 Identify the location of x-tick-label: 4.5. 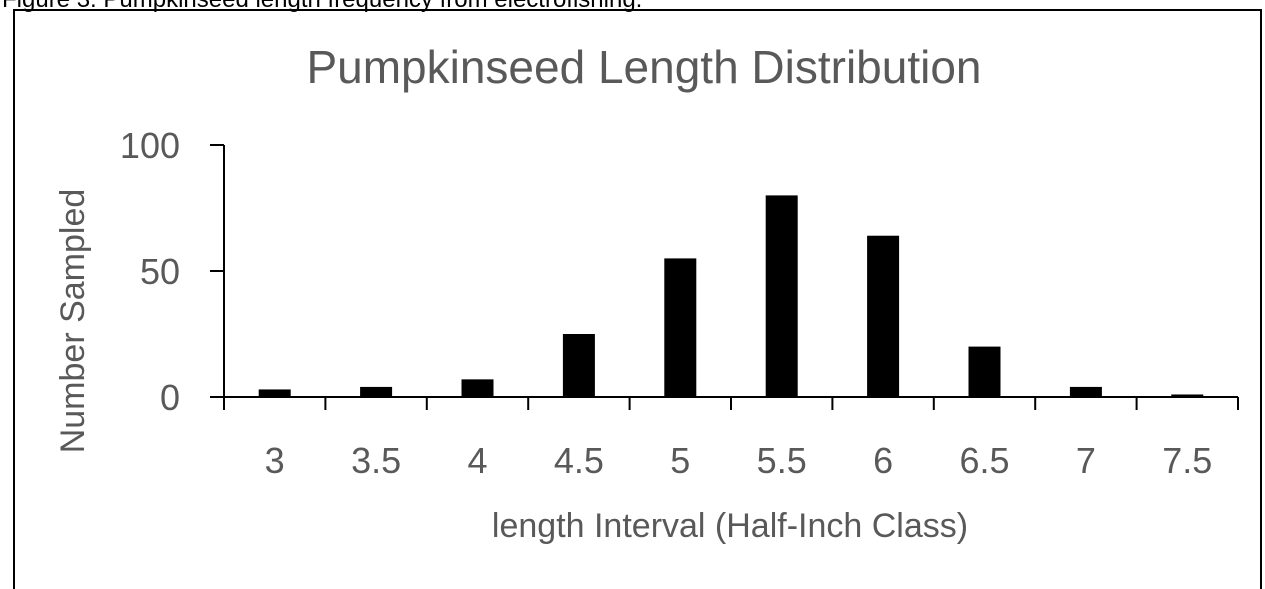
(579, 460).